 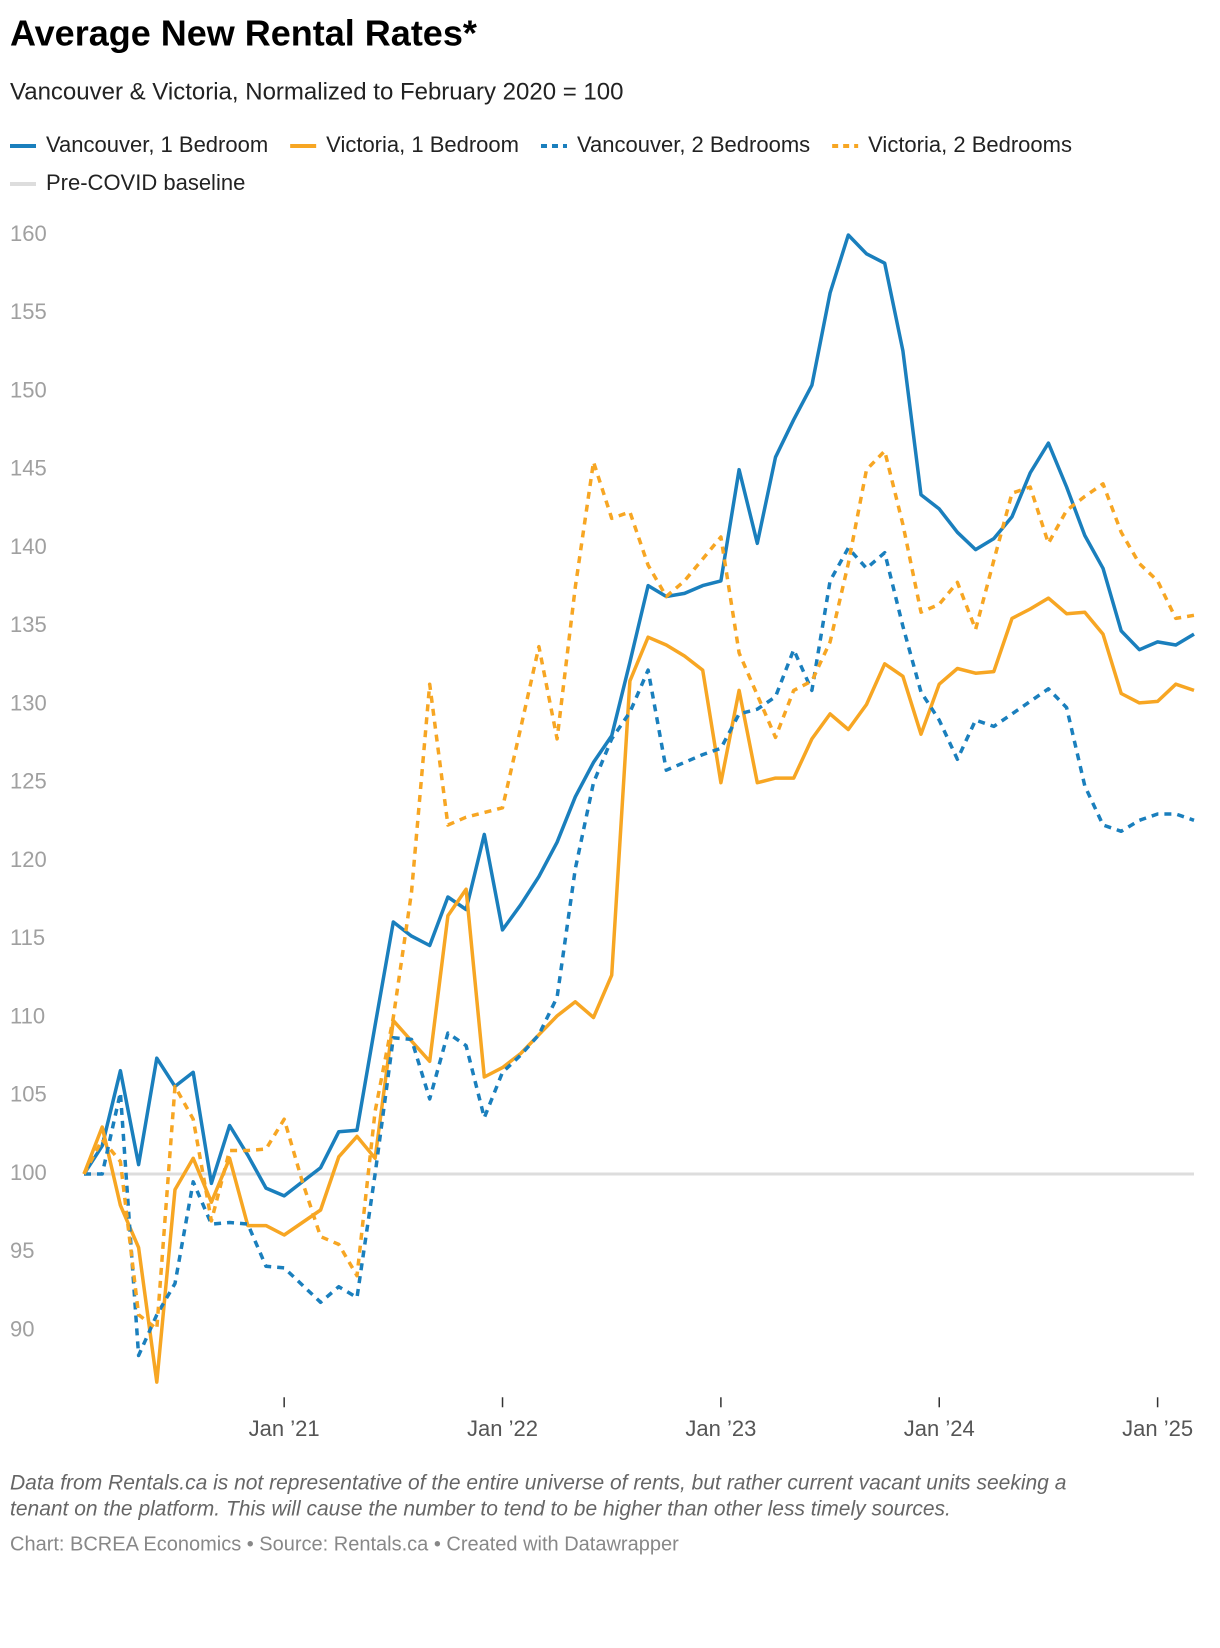 I want to click on y-tick-label: 140, so click(x=28, y=546).